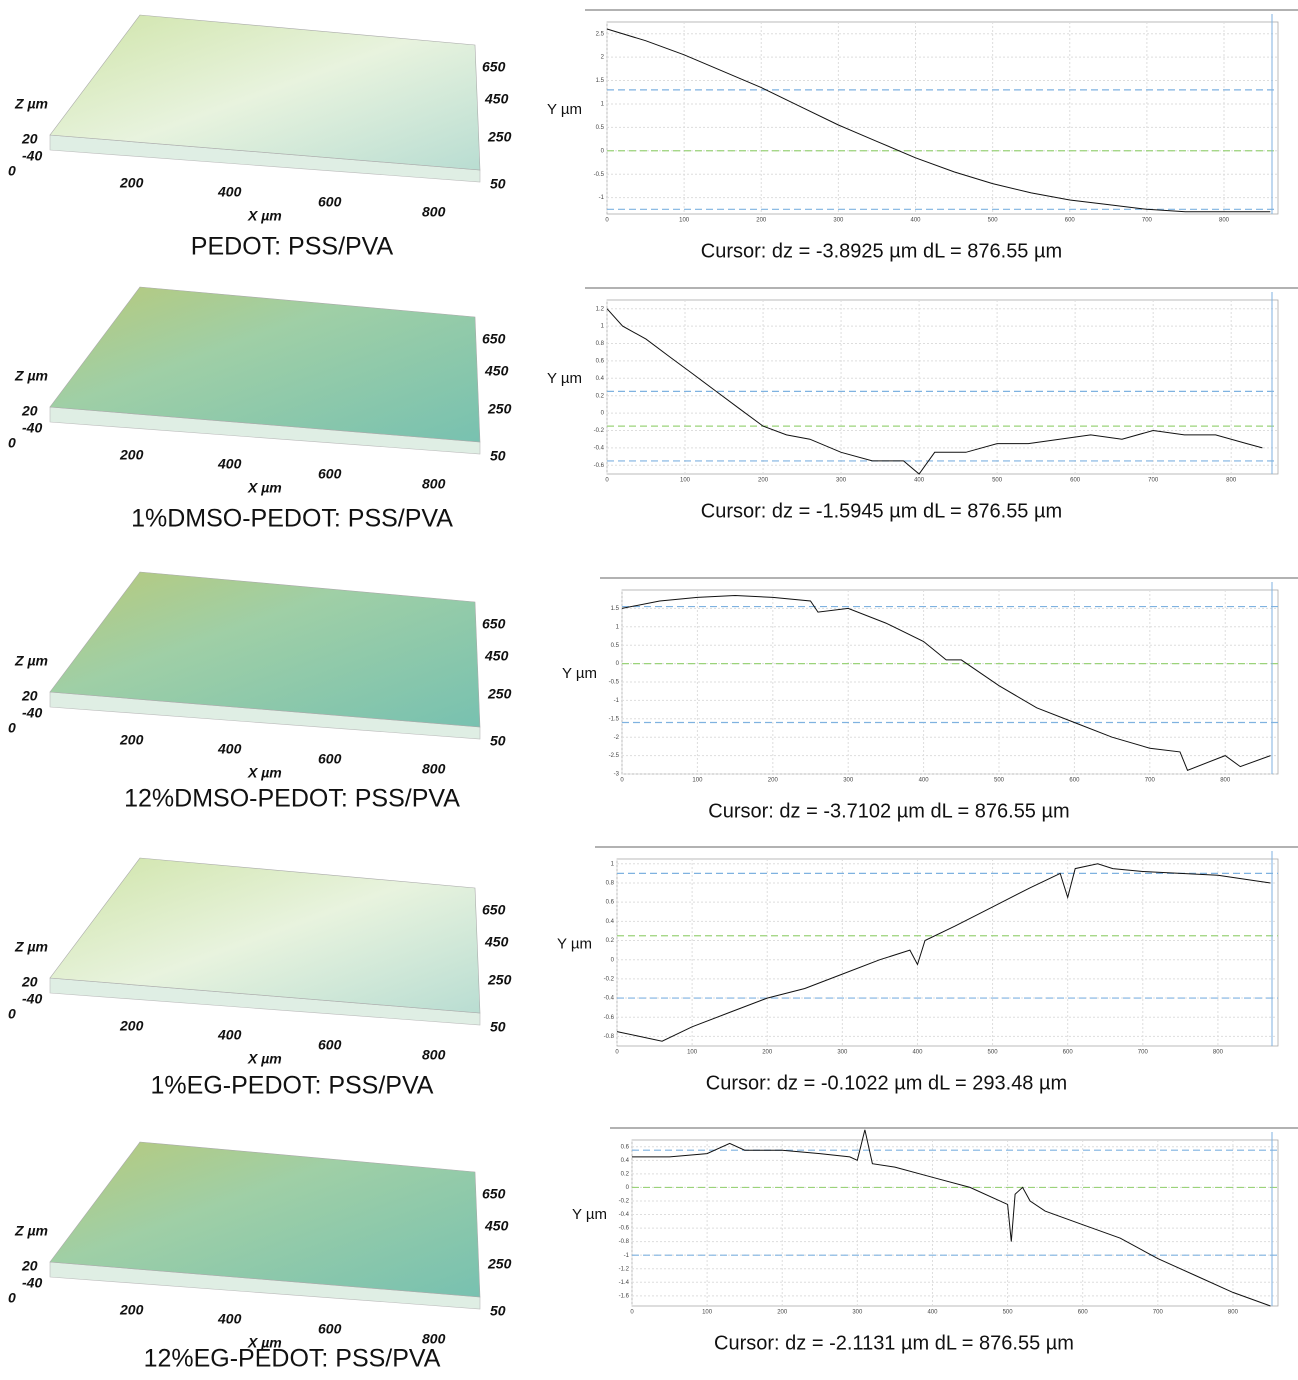 This screenshot has width=1298, height=1380. What do you see at coordinates (603, 327) in the screenshot?
I see `y-tick-label: 1` at bounding box center [603, 327].